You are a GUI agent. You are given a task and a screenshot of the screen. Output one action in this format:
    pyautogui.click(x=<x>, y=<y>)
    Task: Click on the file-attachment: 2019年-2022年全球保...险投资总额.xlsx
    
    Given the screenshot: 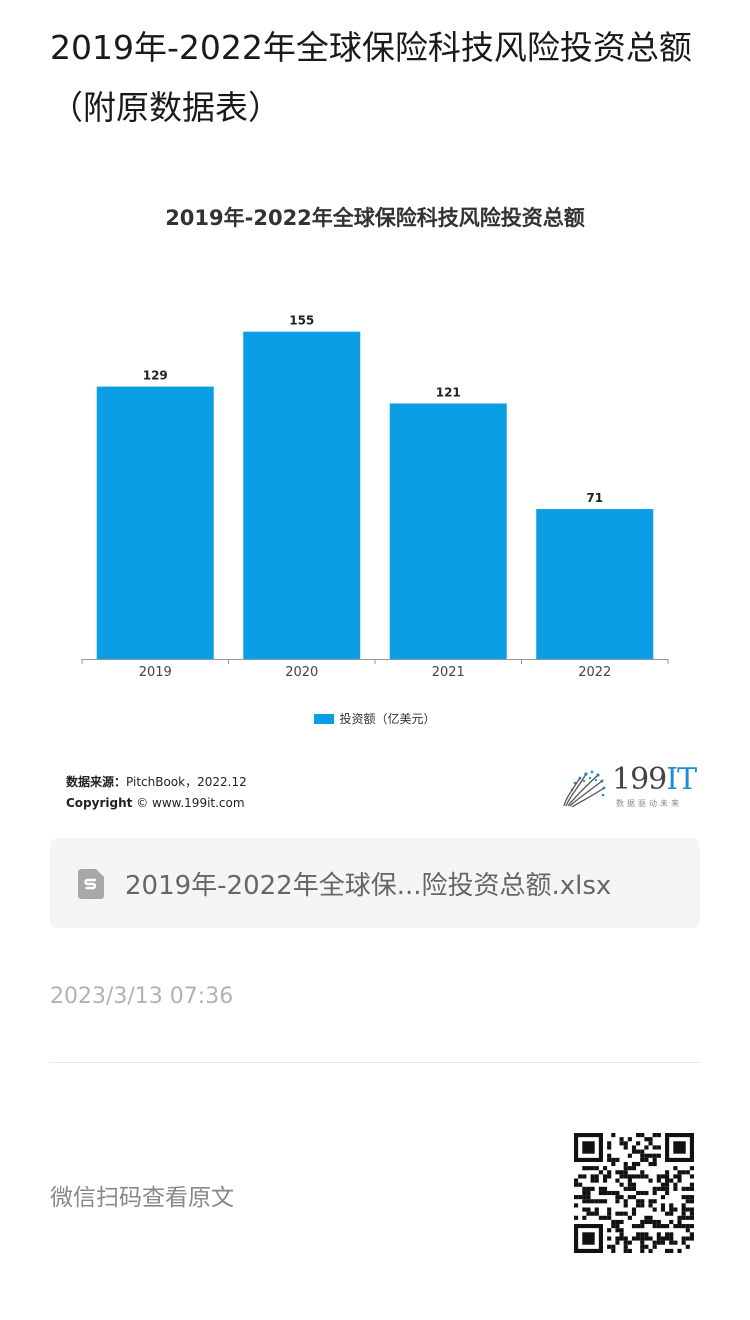 What is the action you would take?
    pyautogui.click(x=375, y=883)
    